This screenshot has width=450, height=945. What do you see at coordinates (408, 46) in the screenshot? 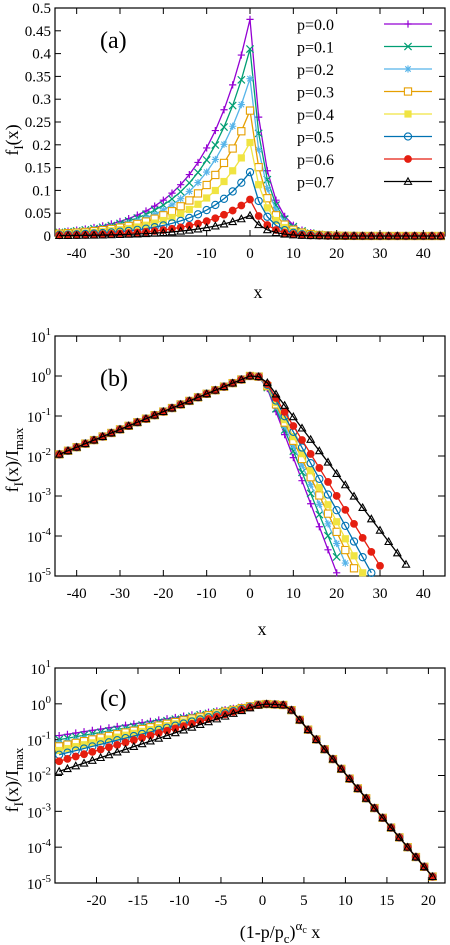
I see `legend-marker` at bounding box center [408, 46].